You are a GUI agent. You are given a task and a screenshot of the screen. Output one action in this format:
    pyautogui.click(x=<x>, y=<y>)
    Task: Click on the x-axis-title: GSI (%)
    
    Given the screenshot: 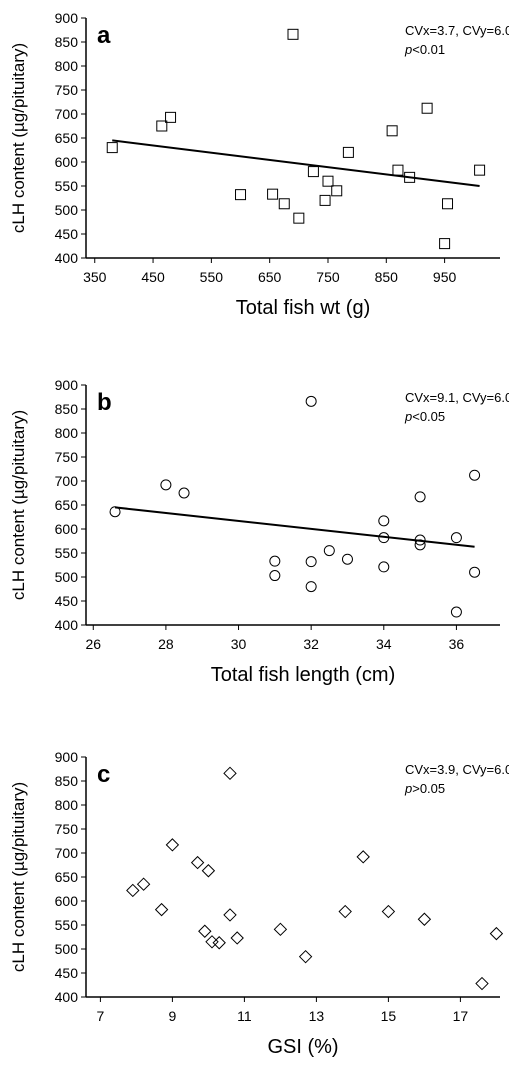 What is the action you would take?
    pyautogui.click(x=302, y=1047)
    